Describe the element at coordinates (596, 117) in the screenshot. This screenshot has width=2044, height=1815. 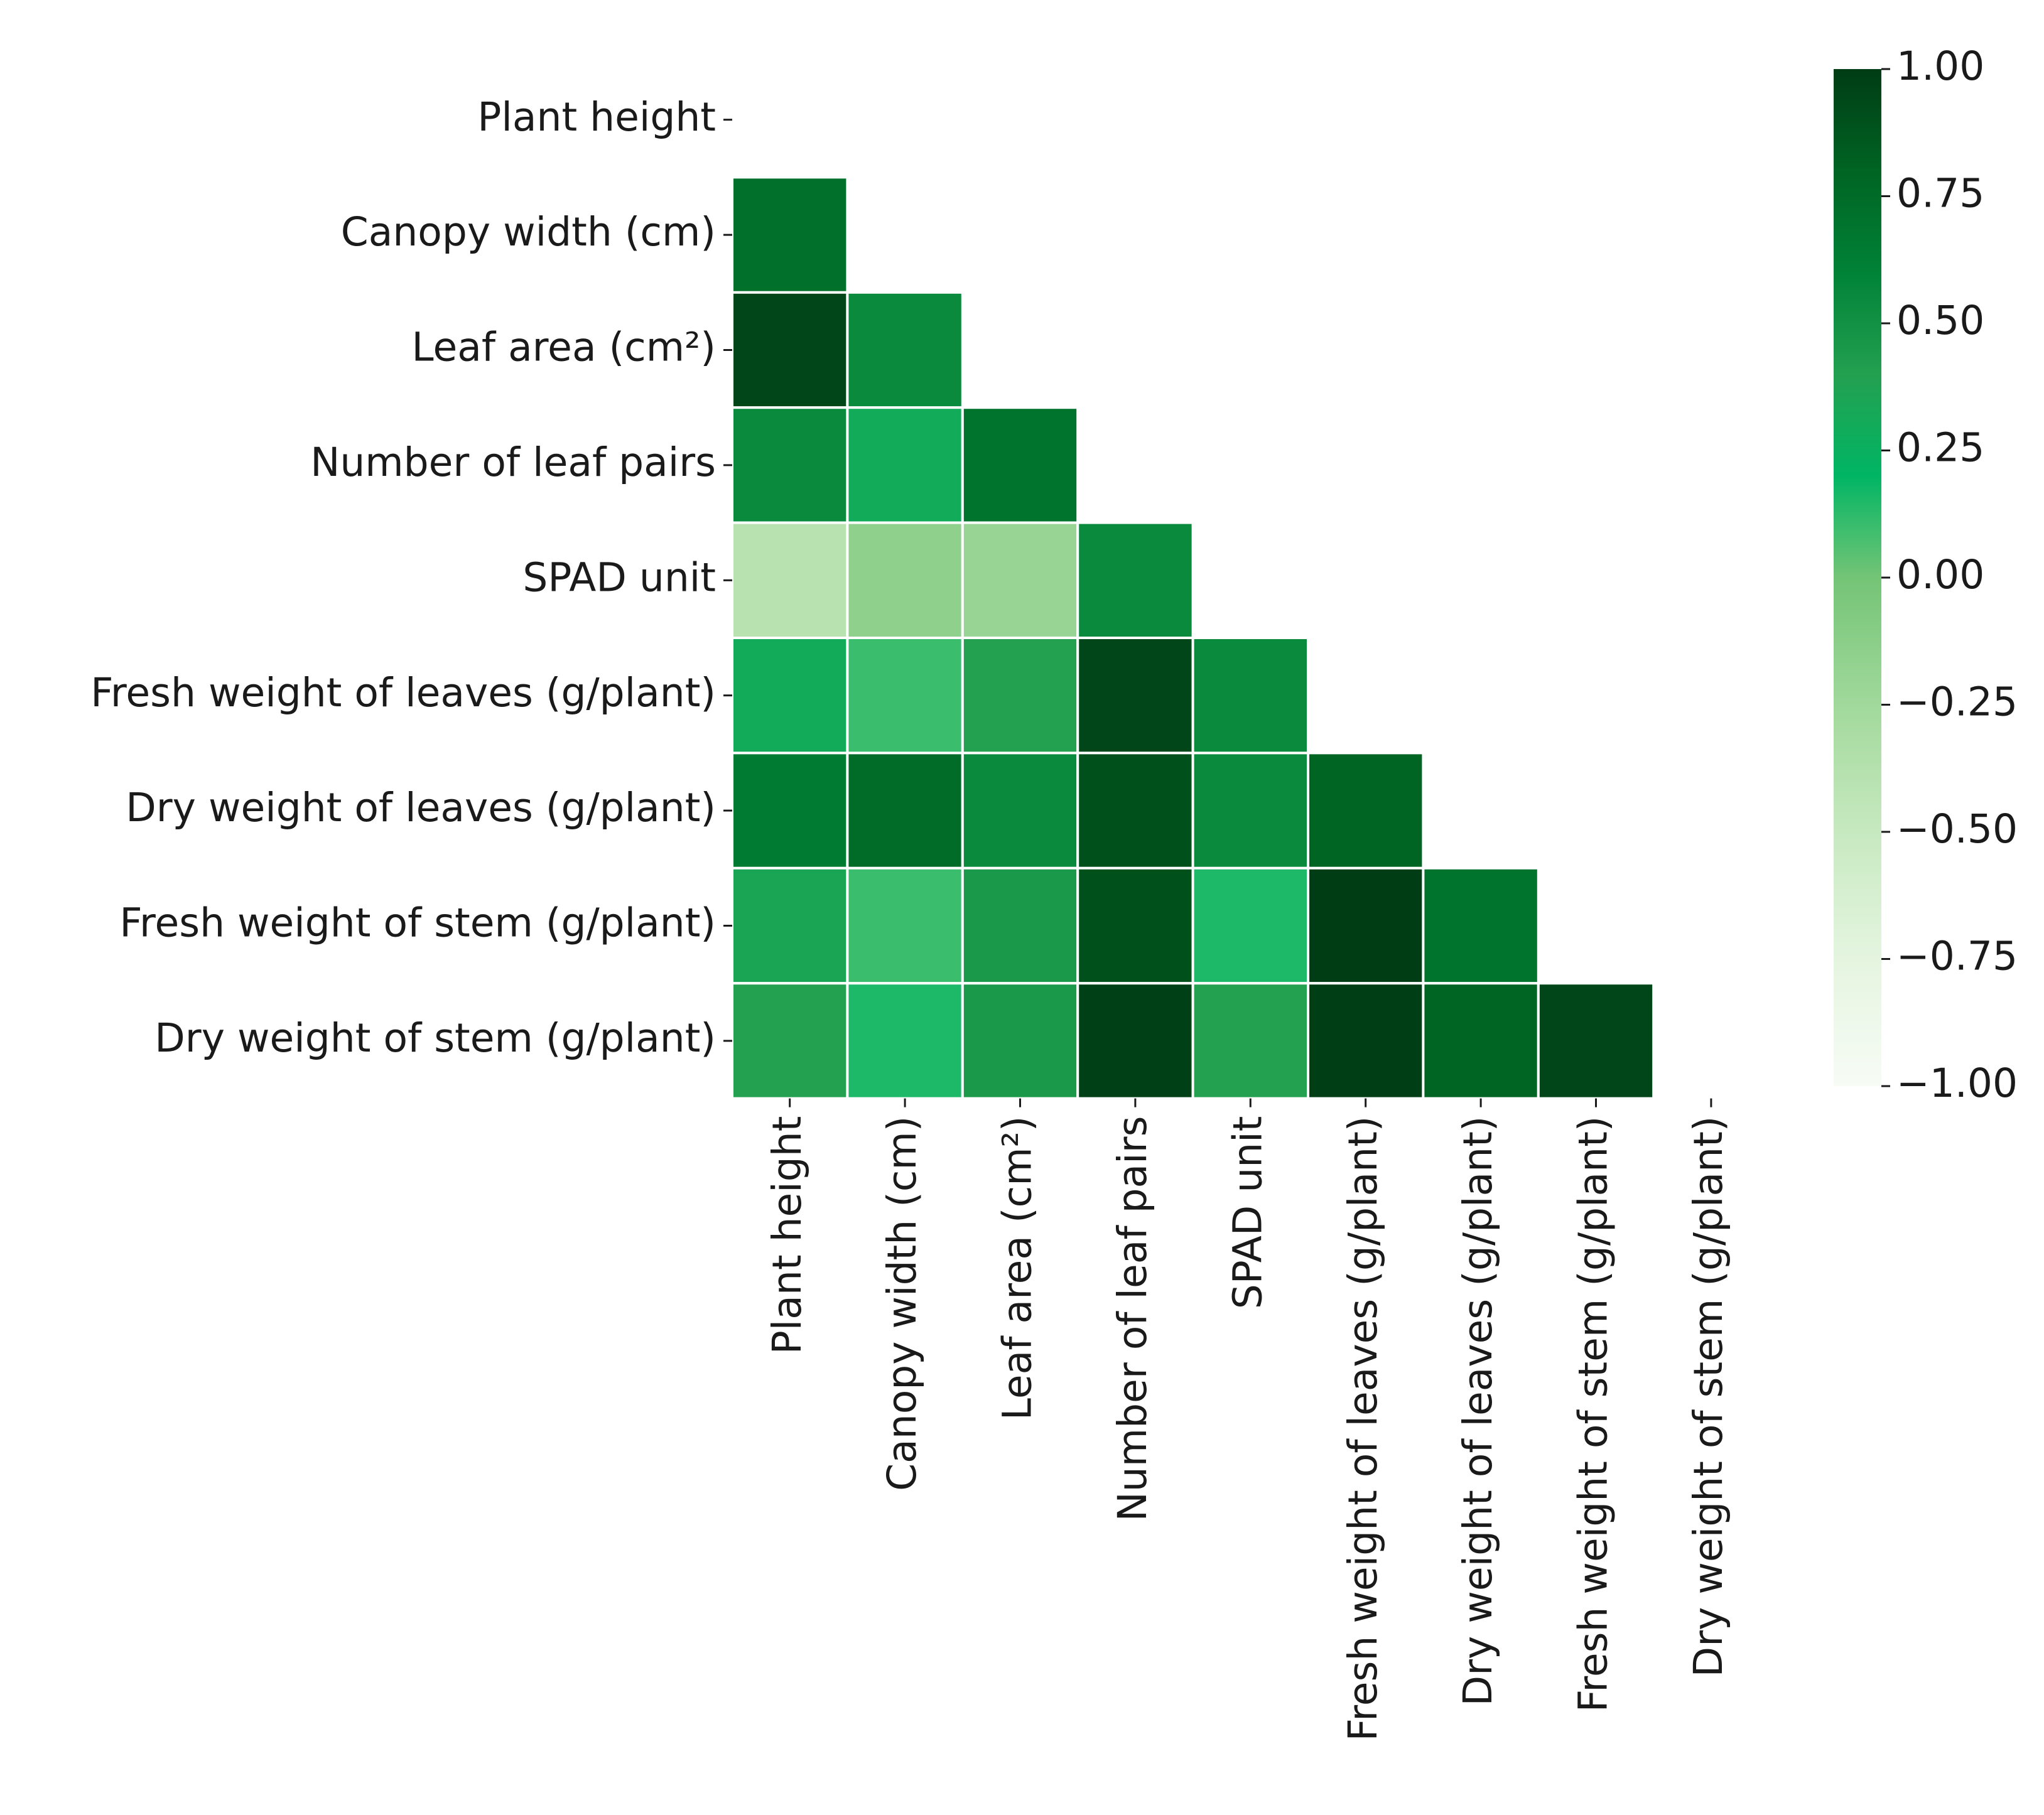
I see `y-tick-label: Plant height` at that location.